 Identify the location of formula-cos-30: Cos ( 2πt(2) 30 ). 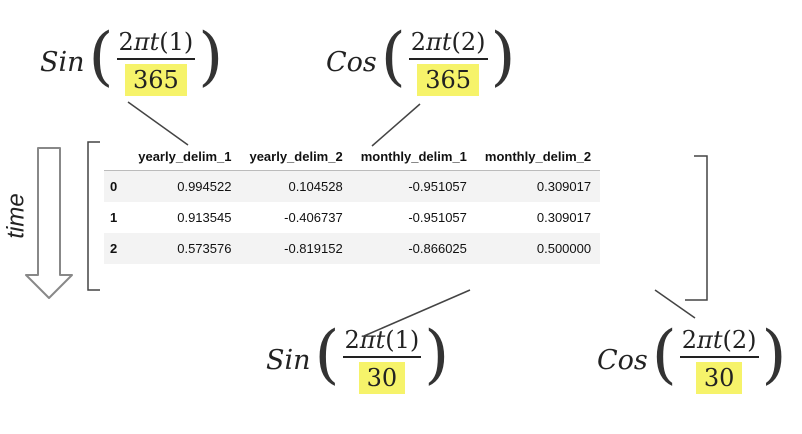
(692, 356).